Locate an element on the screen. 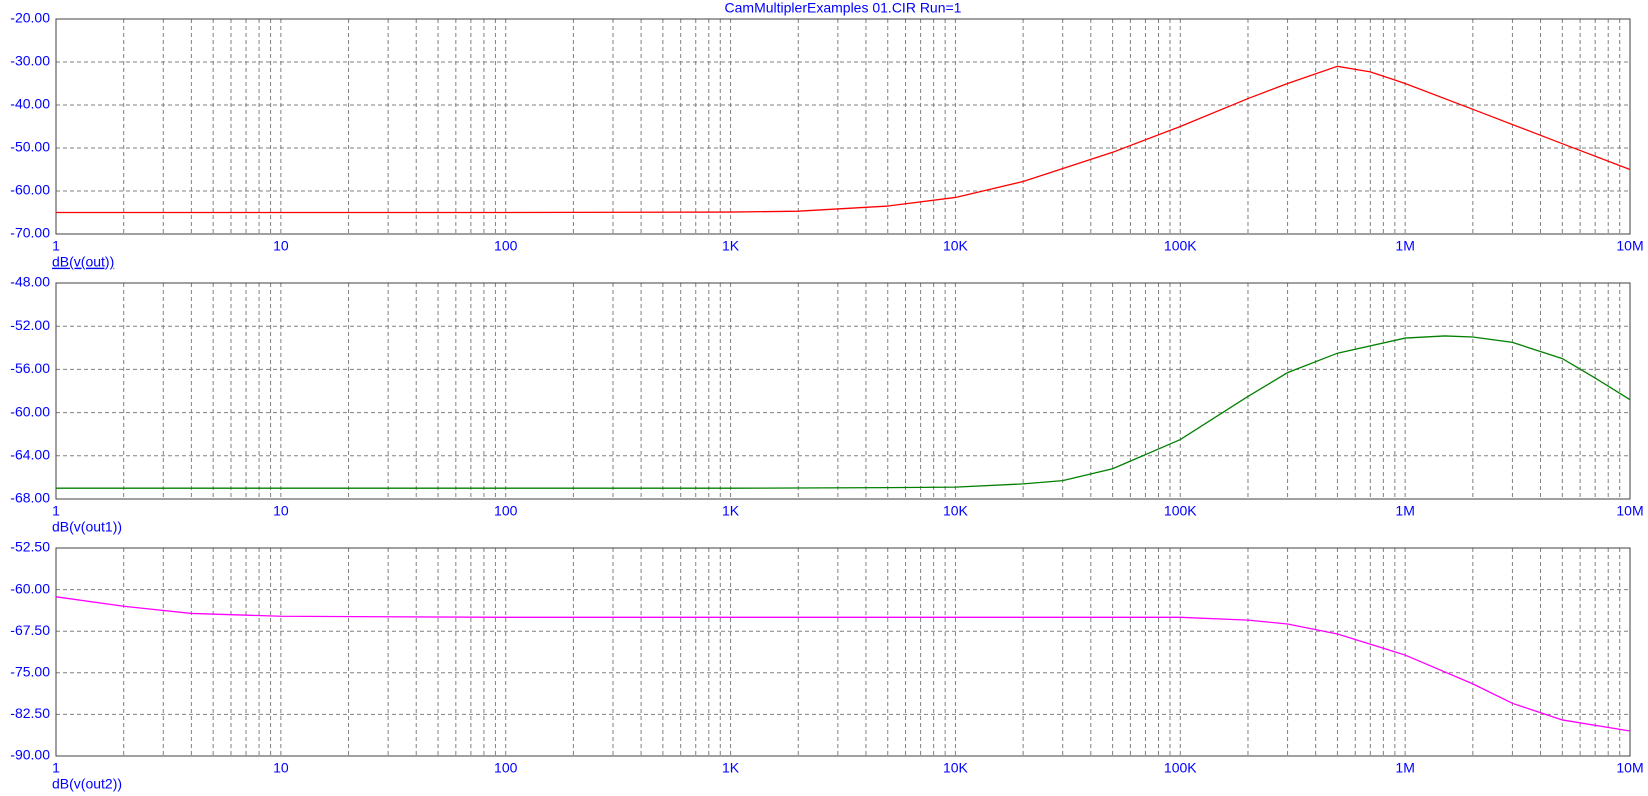 This screenshot has height=796, width=1648. y-tick-label: -90.00 is located at coordinates (30, 755).